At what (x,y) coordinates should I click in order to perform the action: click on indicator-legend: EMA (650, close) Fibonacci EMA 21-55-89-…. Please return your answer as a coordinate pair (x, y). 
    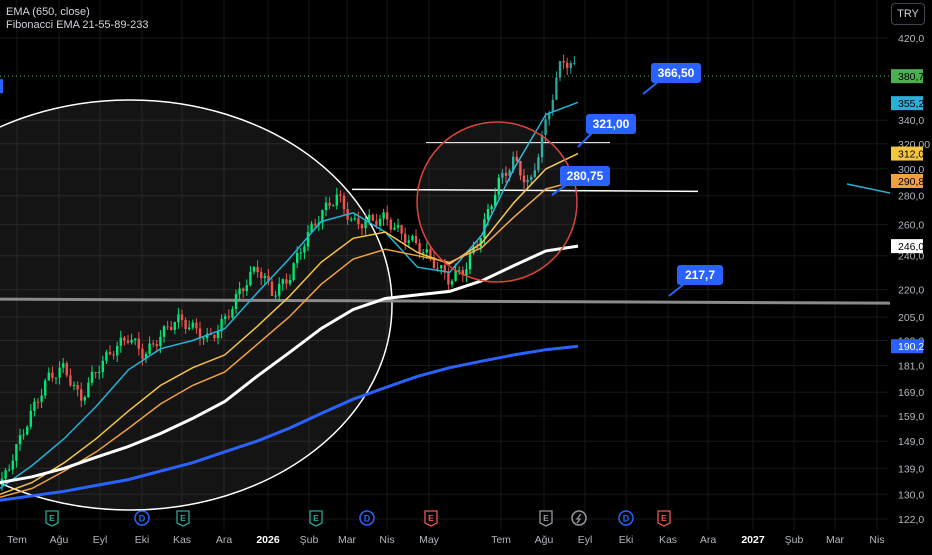
    Looking at the image, I should click on (77, 19).